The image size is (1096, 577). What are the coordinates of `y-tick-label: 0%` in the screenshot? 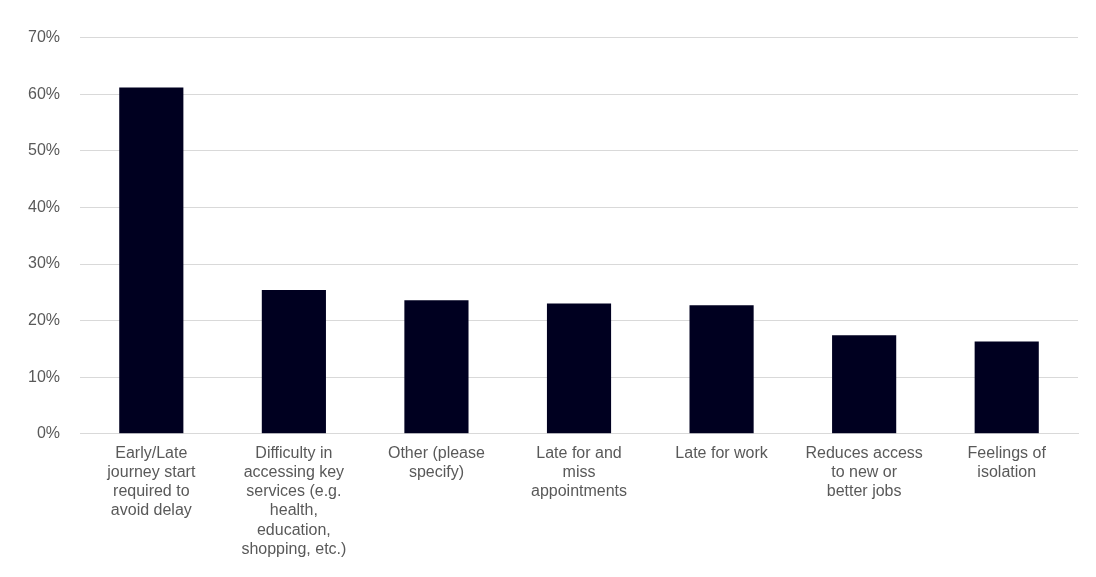 It's located at (48, 433).